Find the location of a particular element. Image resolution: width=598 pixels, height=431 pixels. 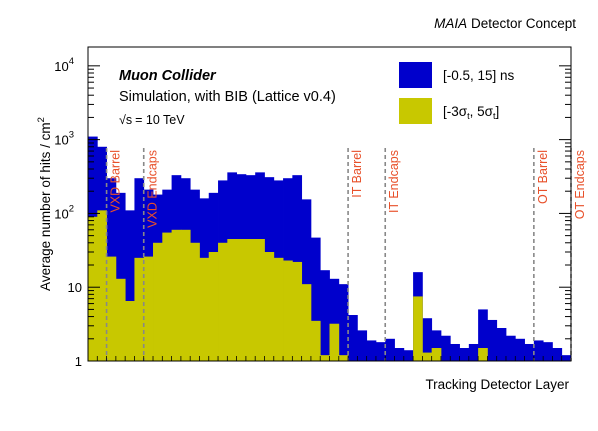

y-tick-label: 10⁴ is located at coordinates (64, 65).